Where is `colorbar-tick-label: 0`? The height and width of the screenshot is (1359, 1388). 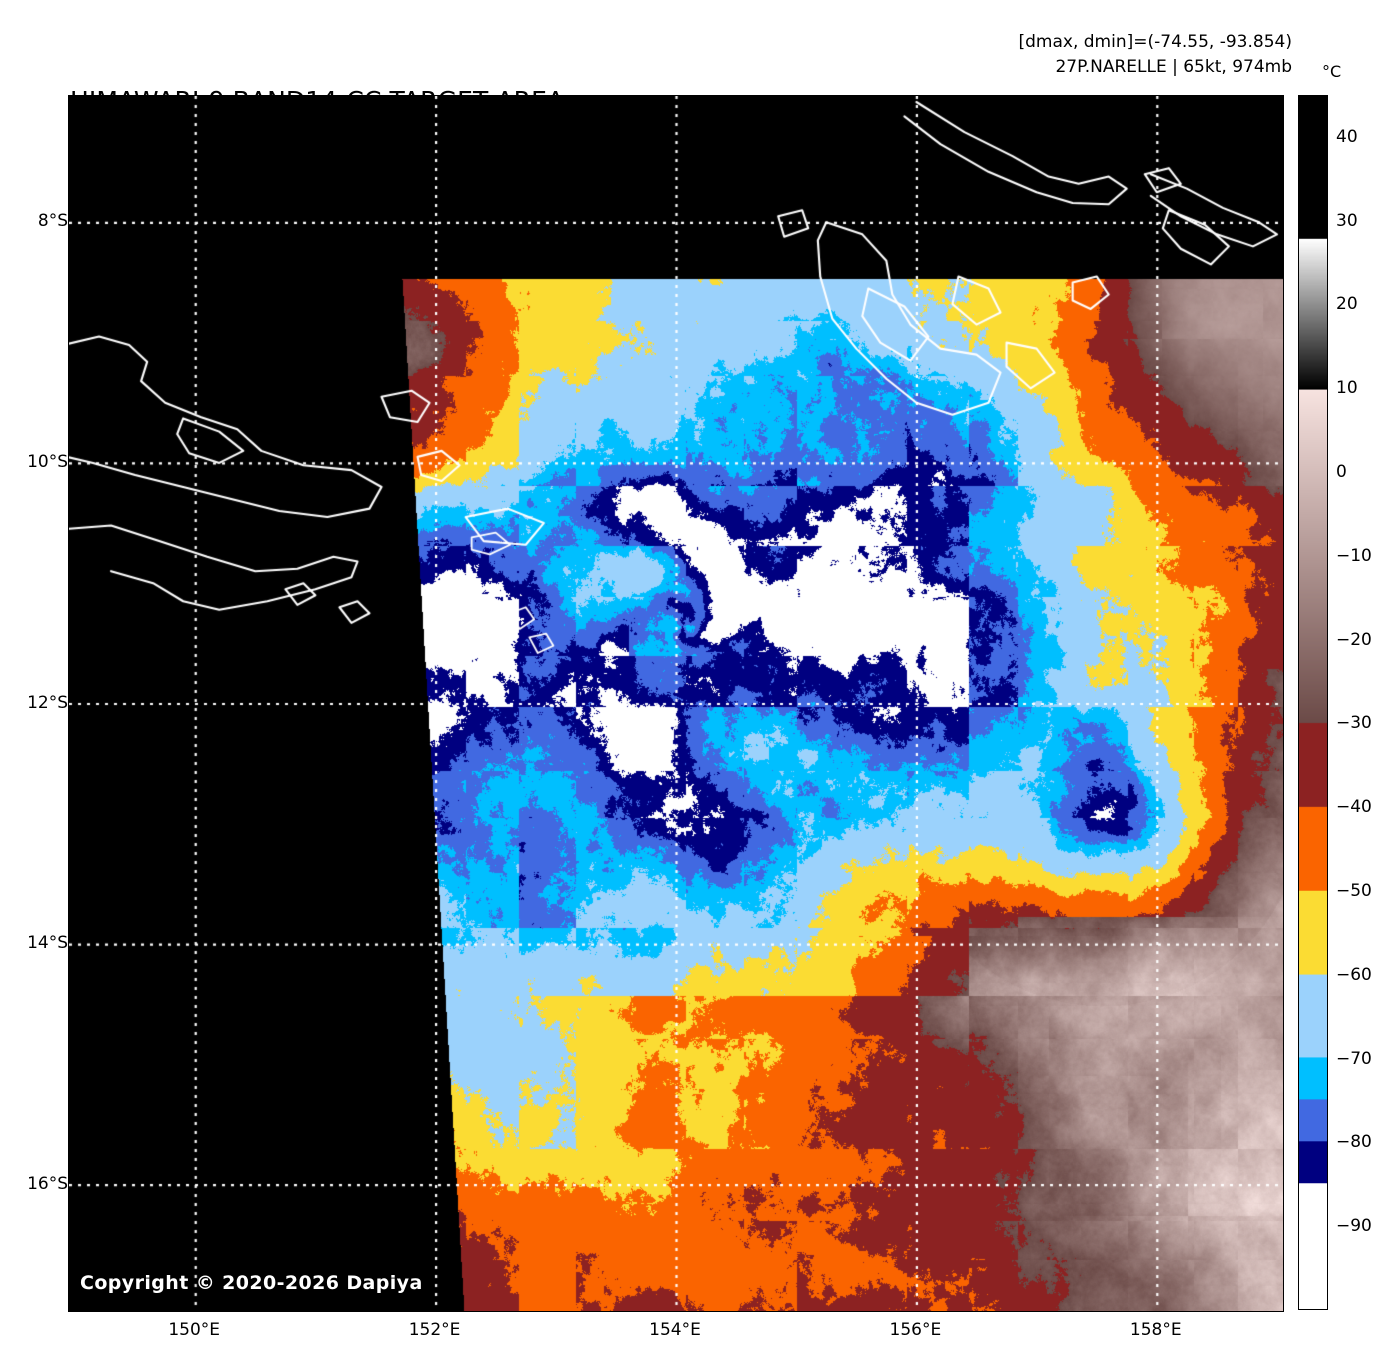 colorbar-tick-label: 0 is located at coordinates (1341, 472).